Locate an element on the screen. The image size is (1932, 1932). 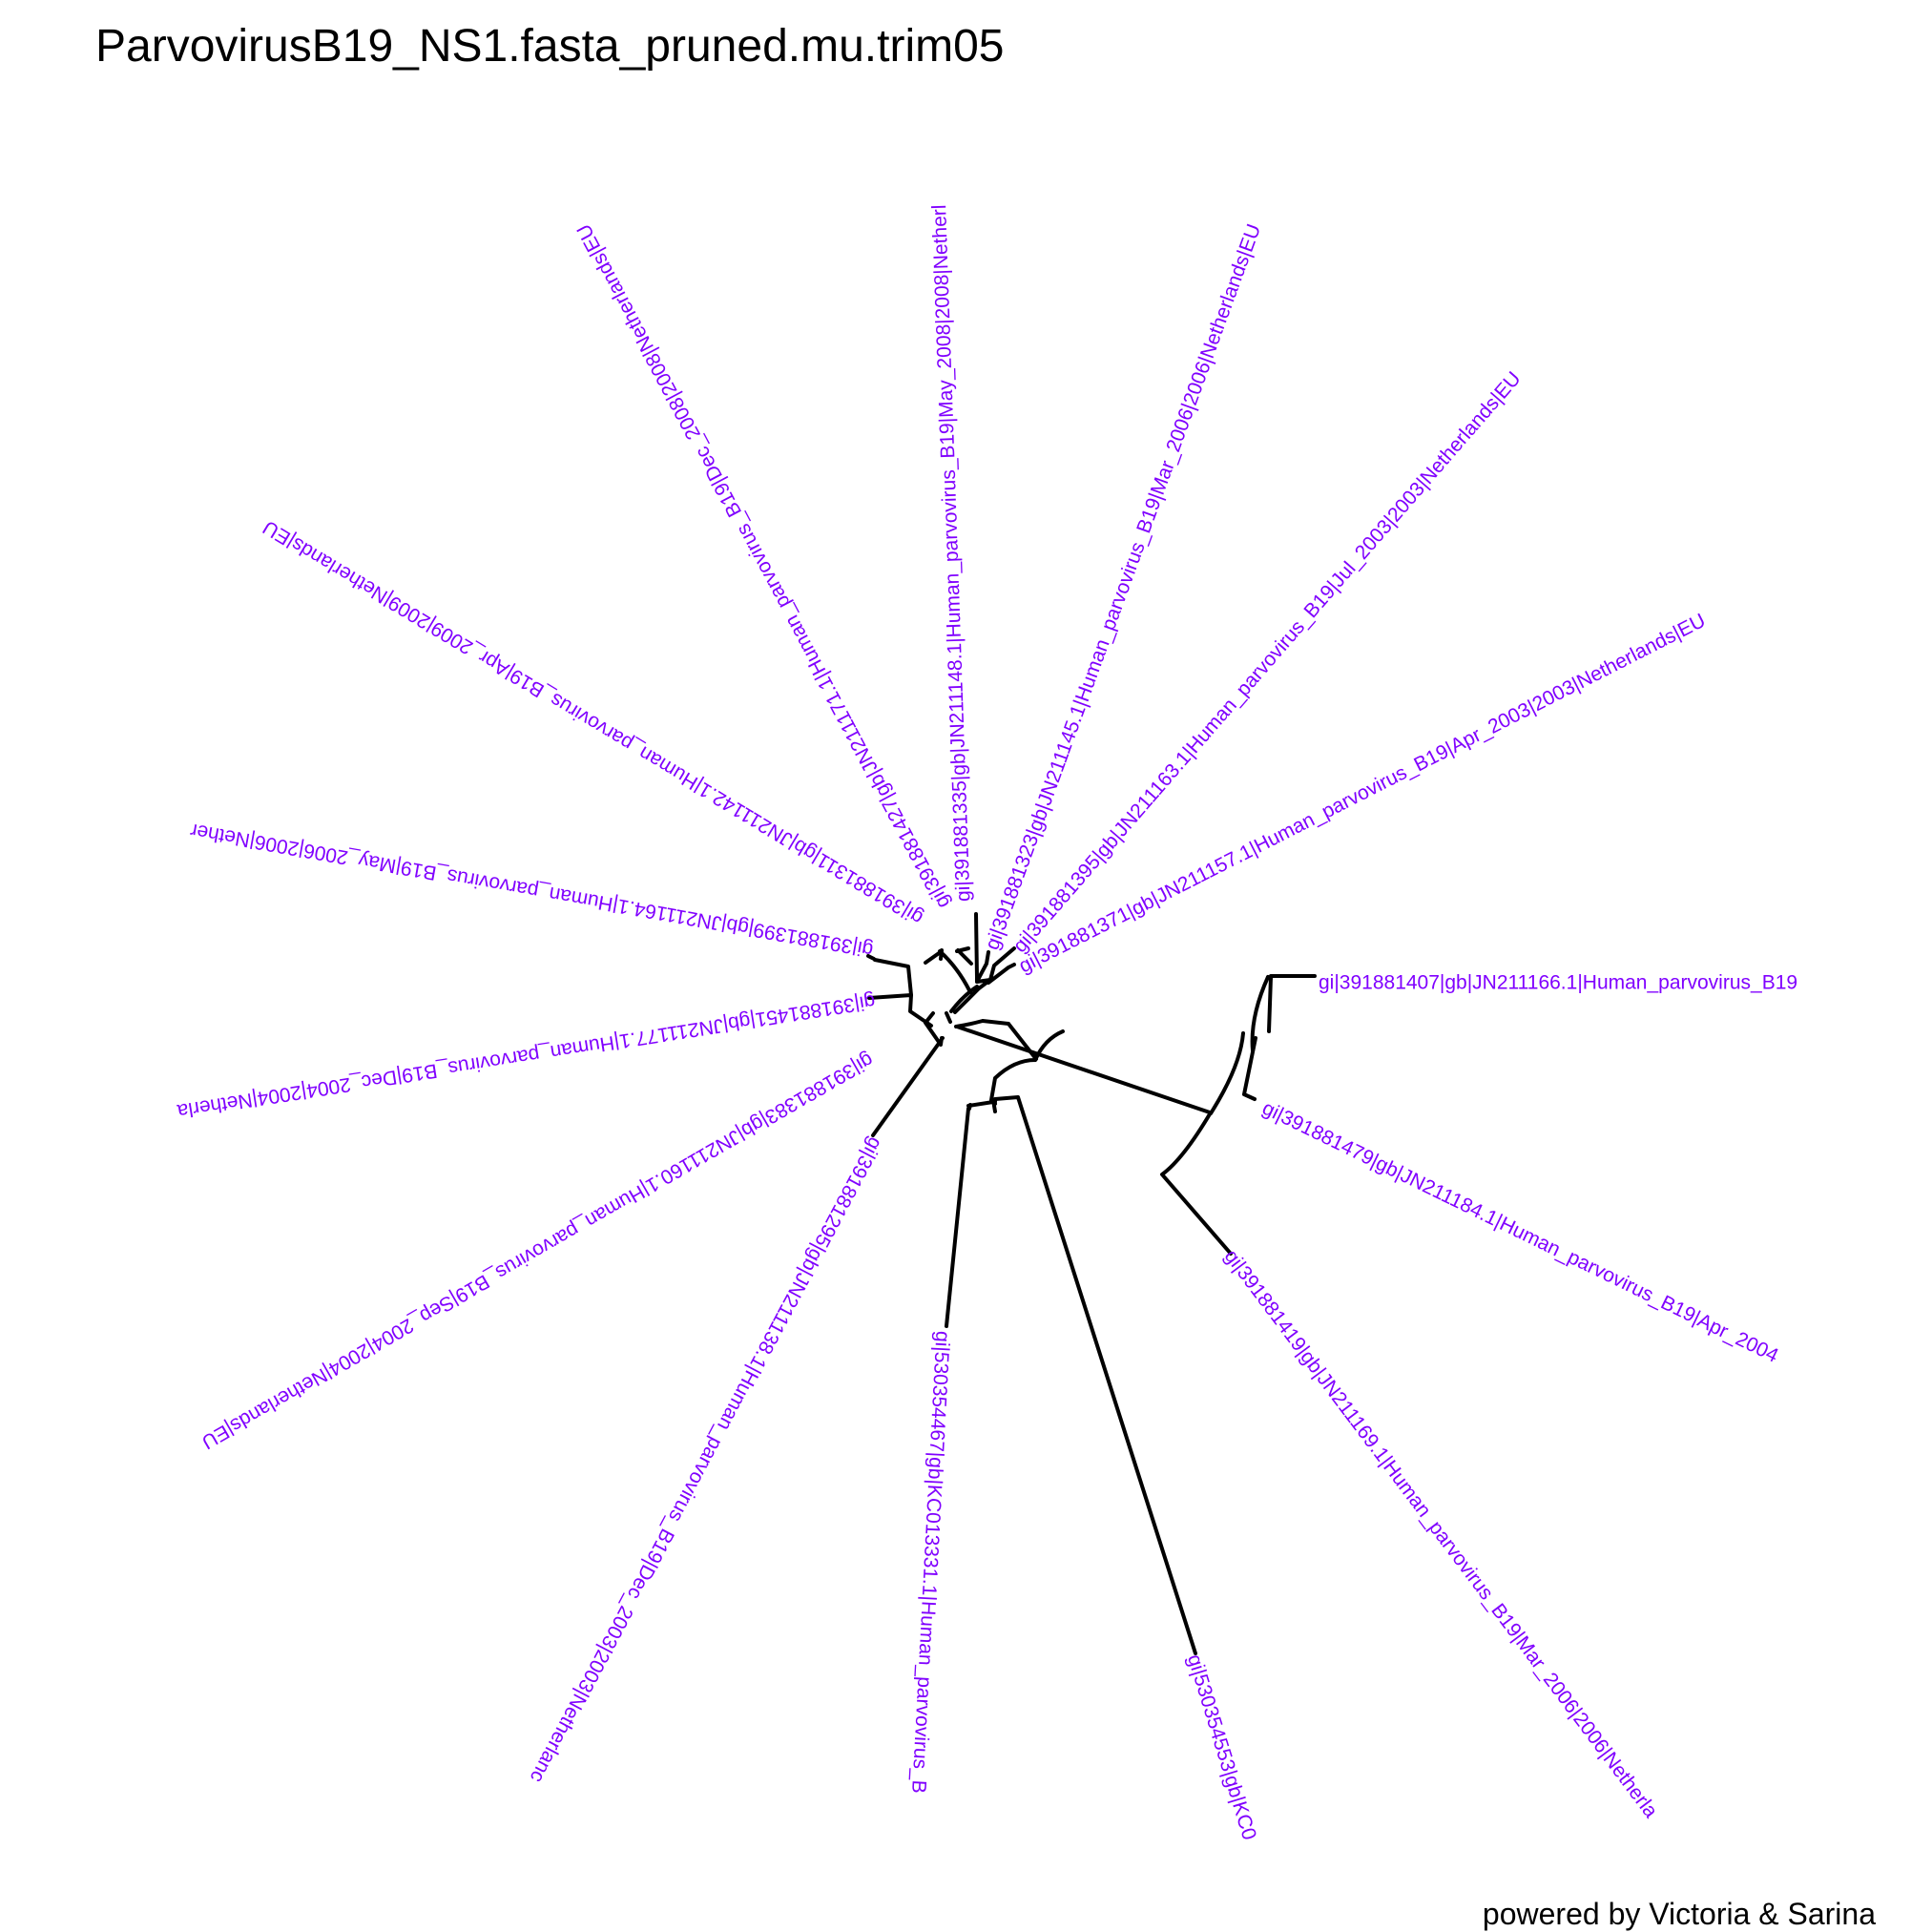
branch-left-arc is located at coordinates (991, 1036).